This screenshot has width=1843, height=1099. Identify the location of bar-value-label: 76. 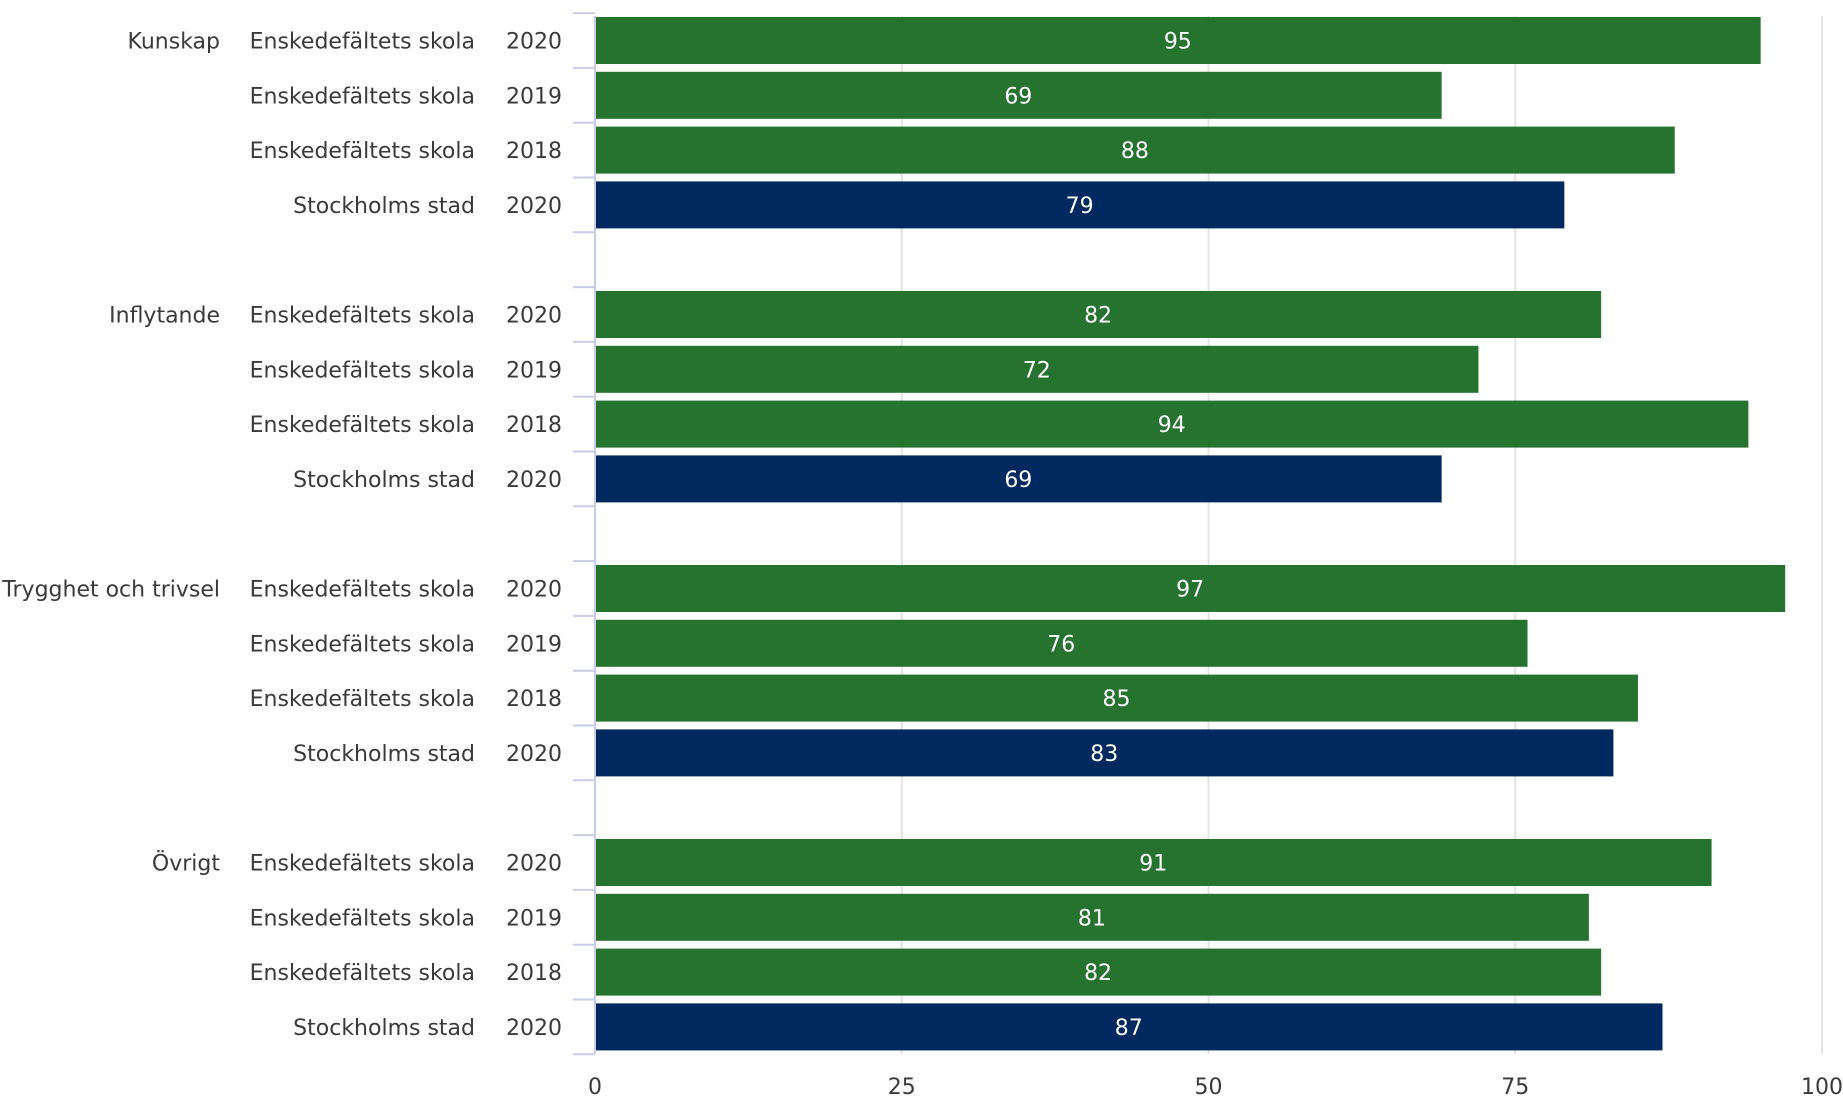
(1061, 644).